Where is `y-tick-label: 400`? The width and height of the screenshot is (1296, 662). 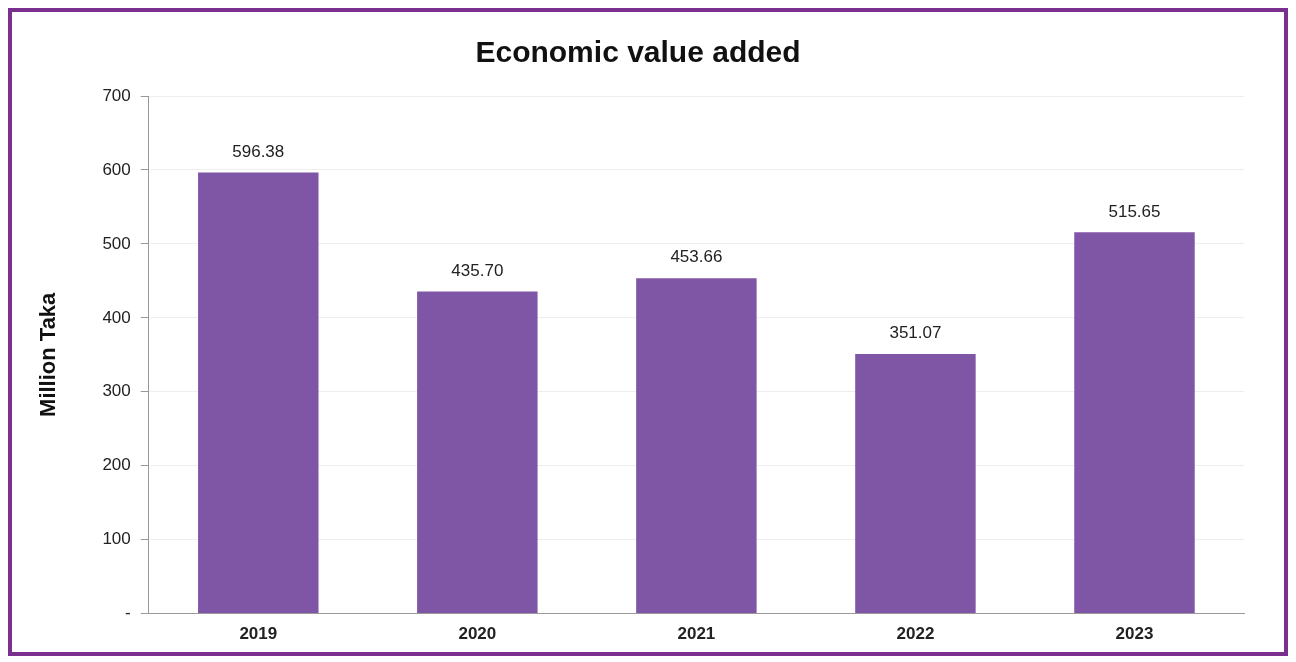 y-tick-label: 400 is located at coordinates (116, 317).